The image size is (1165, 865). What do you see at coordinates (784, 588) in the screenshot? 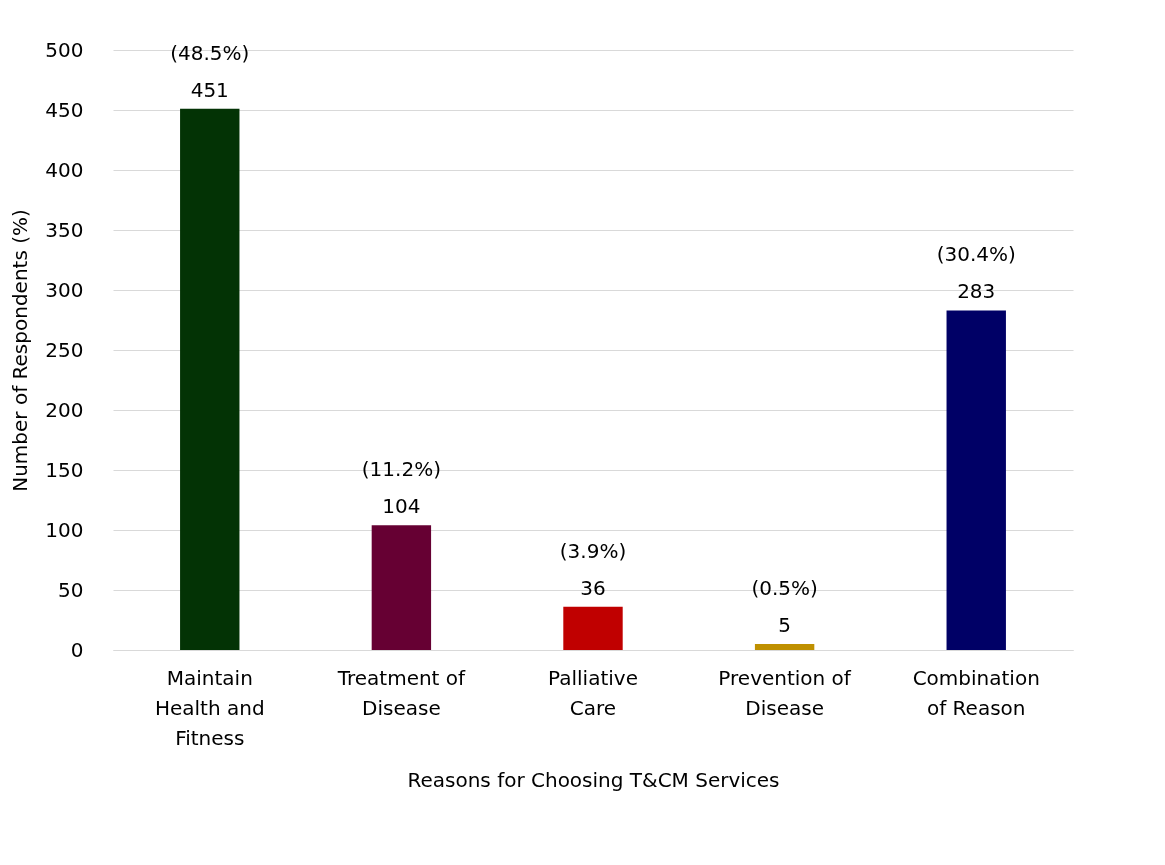
I see `annotation: (0.5%)` at bounding box center [784, 588].